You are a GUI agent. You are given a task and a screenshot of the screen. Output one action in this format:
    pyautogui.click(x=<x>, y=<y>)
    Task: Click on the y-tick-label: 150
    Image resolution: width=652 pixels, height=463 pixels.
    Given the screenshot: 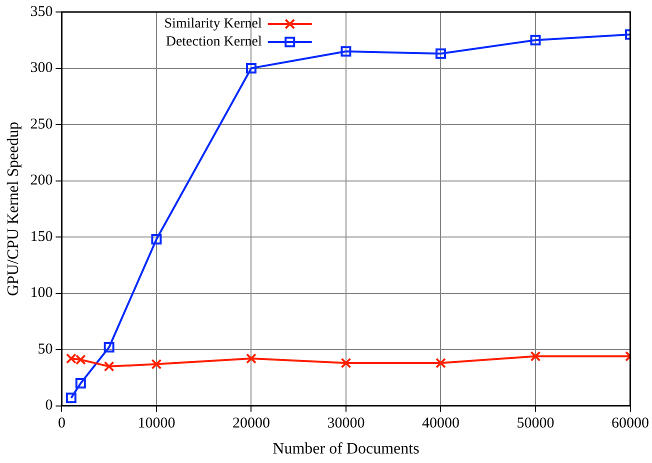 What is the action you would take?
    pyautogui.click(x=41, y=236)
    